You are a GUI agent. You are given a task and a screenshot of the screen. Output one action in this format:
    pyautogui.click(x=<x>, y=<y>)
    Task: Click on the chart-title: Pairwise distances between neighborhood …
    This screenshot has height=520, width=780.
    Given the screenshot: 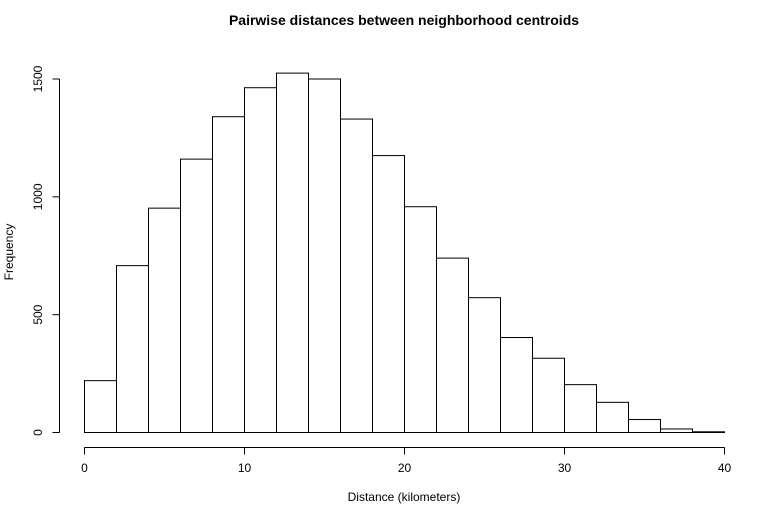 What is the action you would take?
    pyautogui.click(x=404, y=20)
    